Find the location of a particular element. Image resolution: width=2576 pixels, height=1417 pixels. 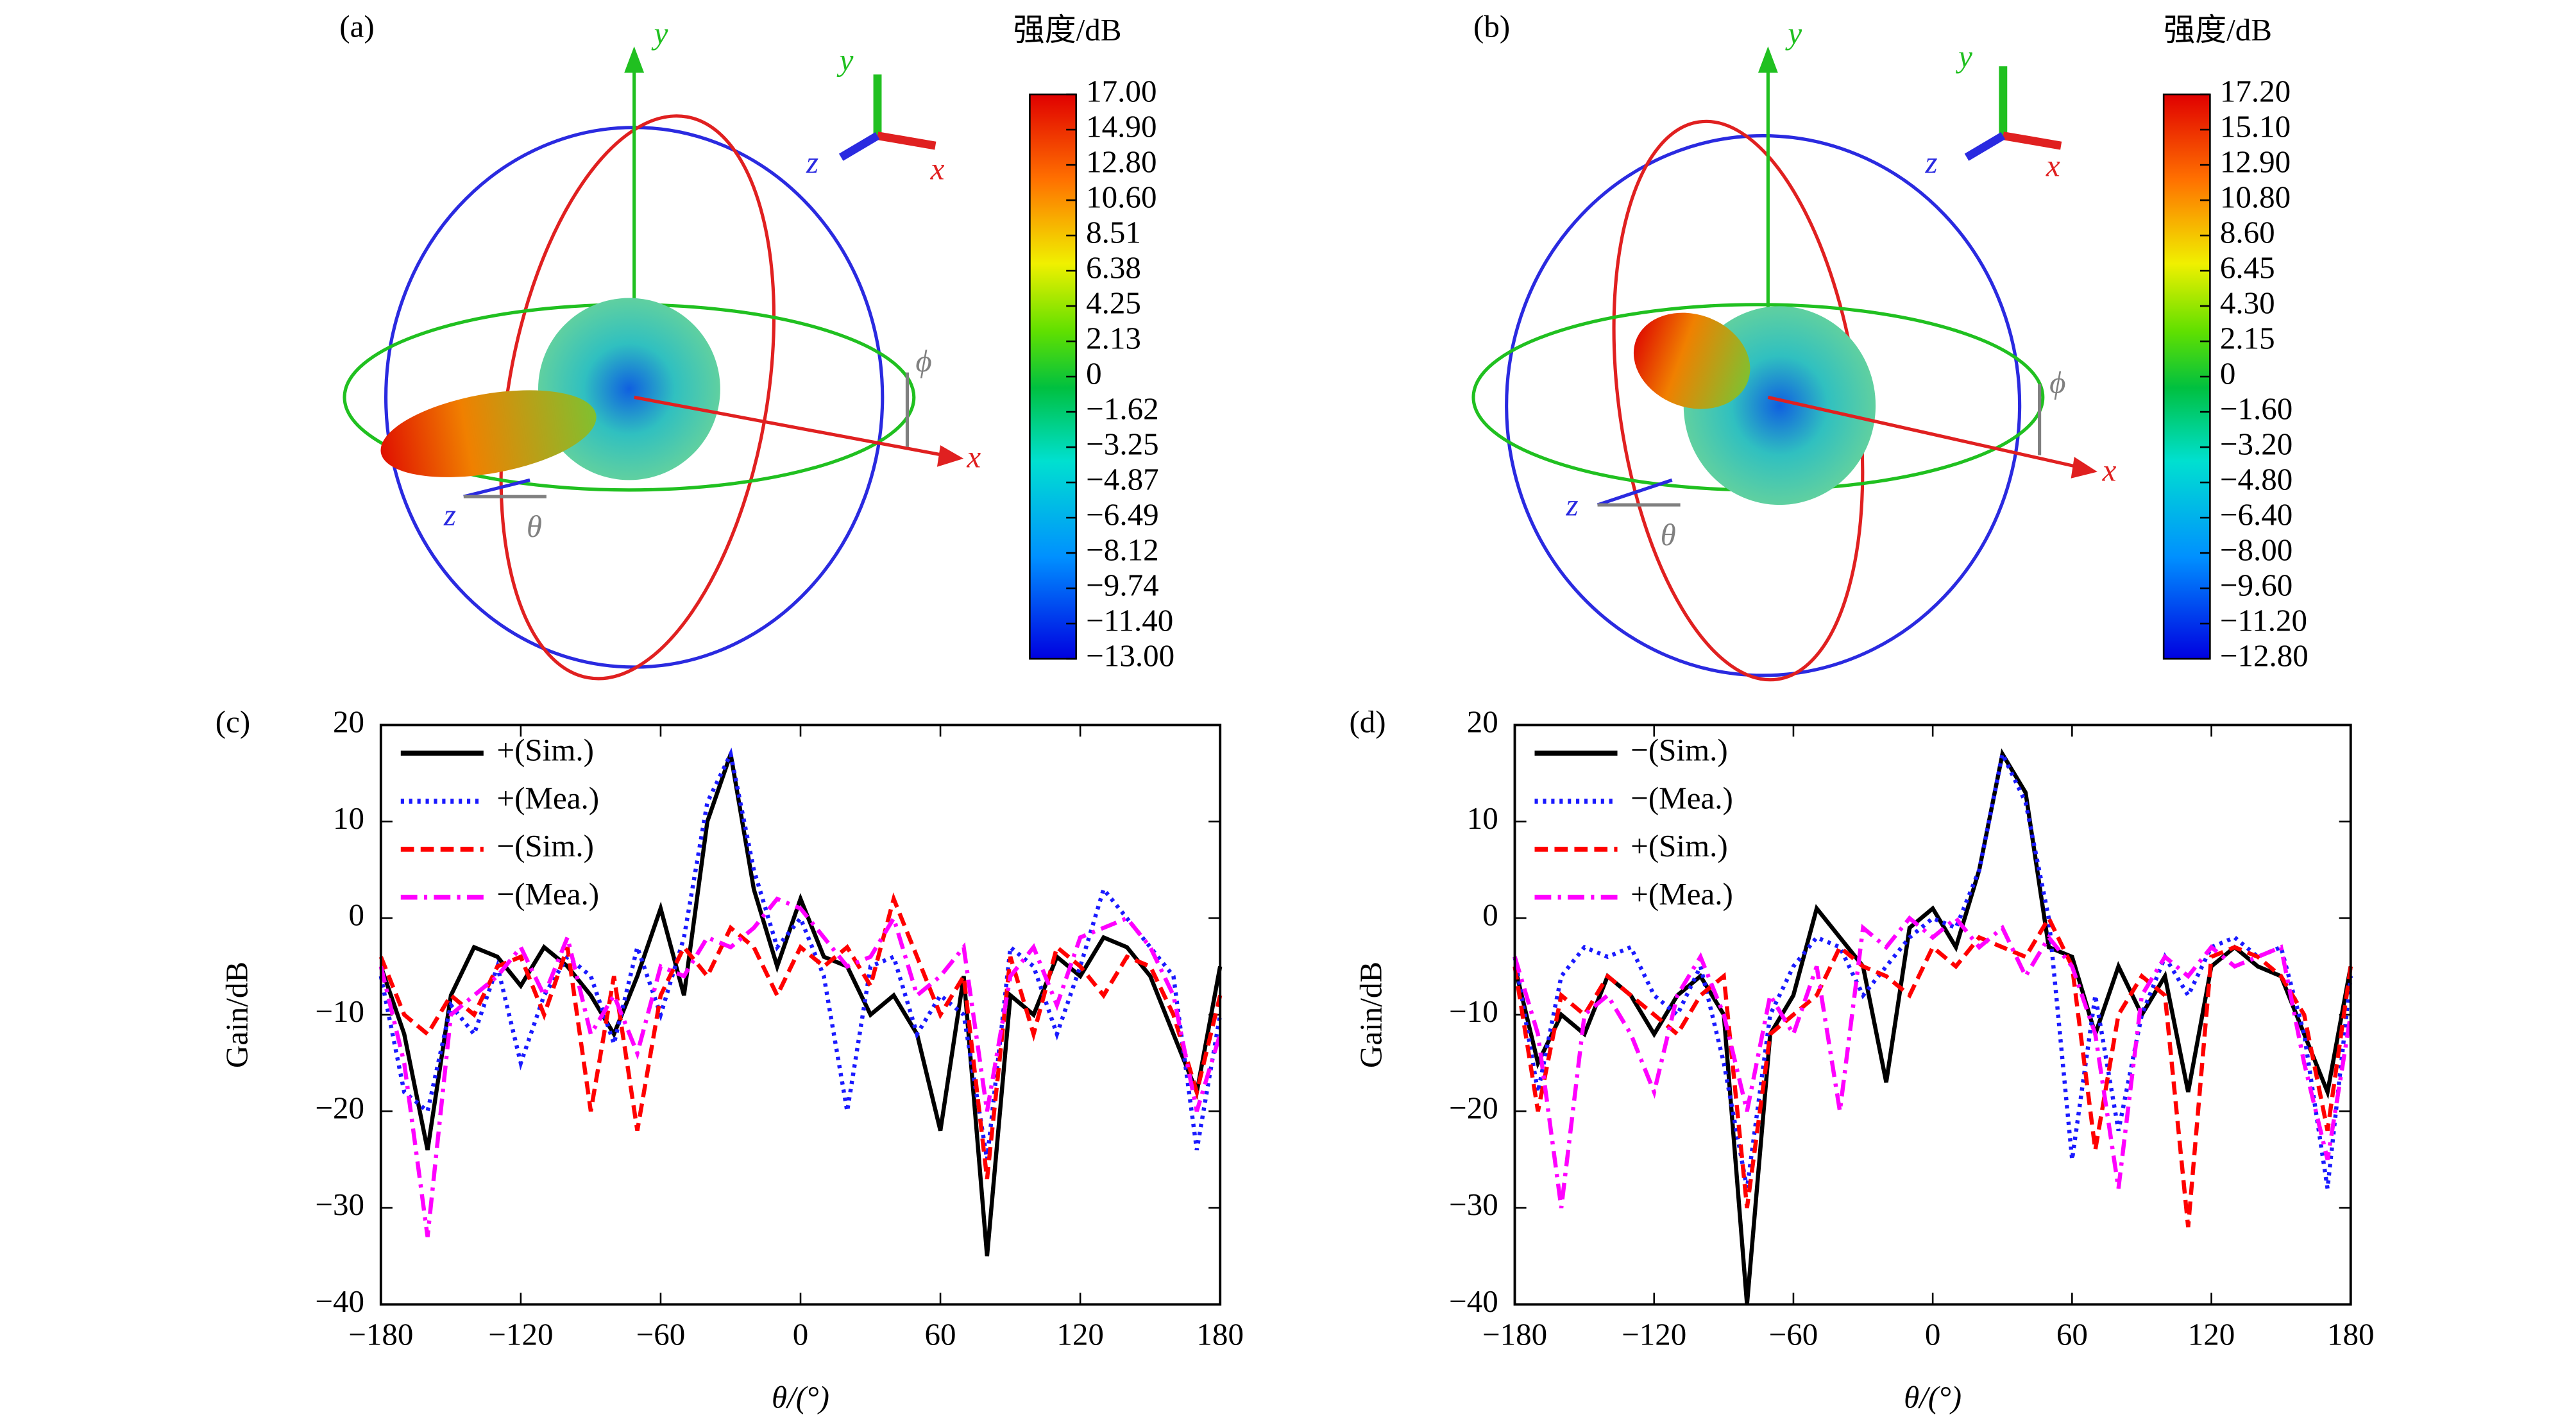

colorbar-tick-label: 2.15 is located at coordinates (2247, 338).